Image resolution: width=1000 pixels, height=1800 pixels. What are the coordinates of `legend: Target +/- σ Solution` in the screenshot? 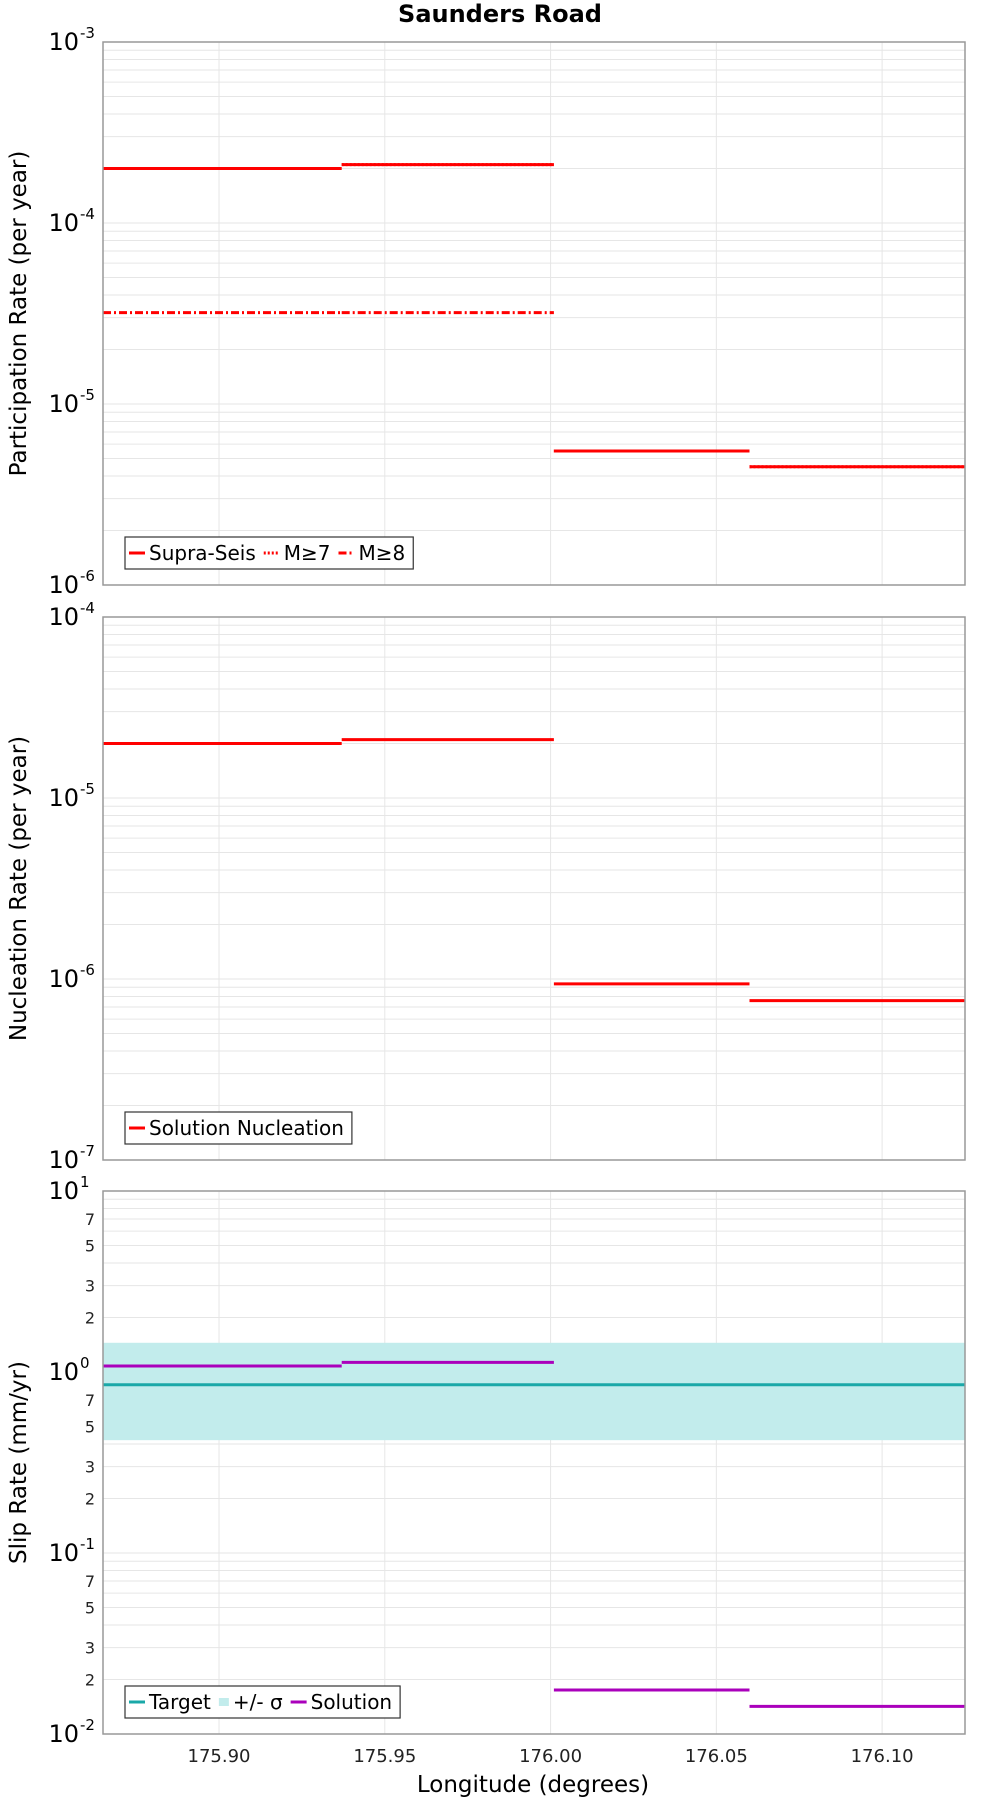 It's located at (262, 1702).